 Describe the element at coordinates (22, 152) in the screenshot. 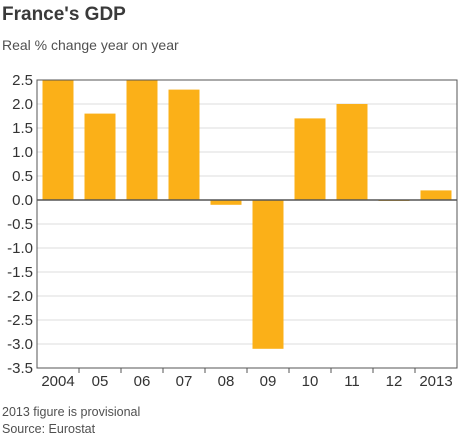

I see `y-tick-label: 1.0` at that location.